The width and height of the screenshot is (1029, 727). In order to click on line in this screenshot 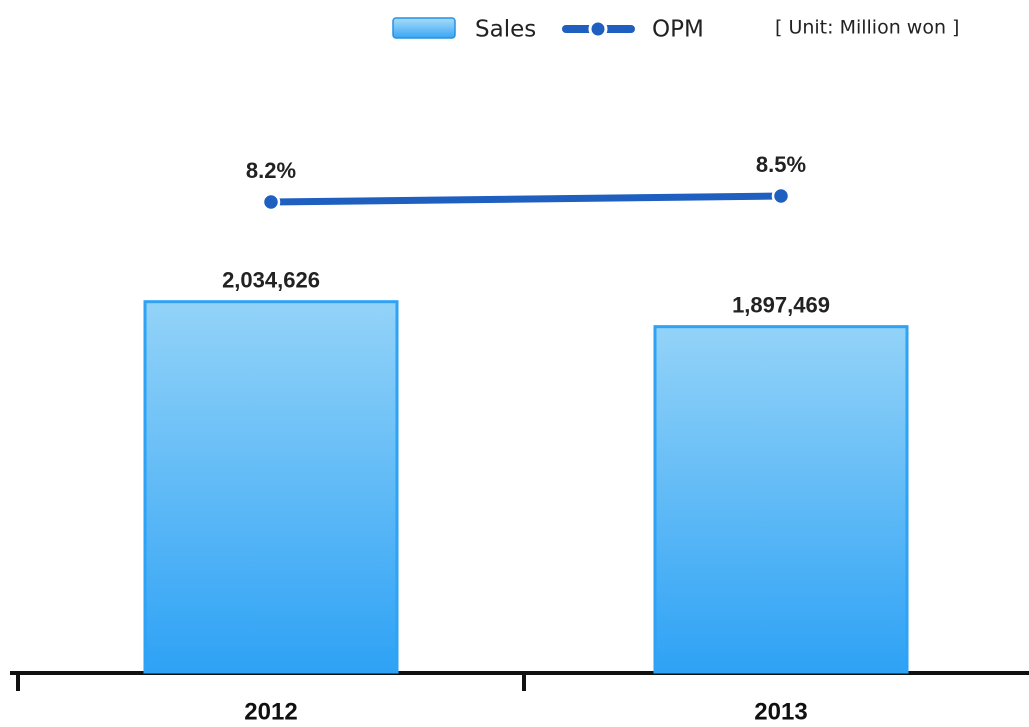, I will do `click(526, 199)`.